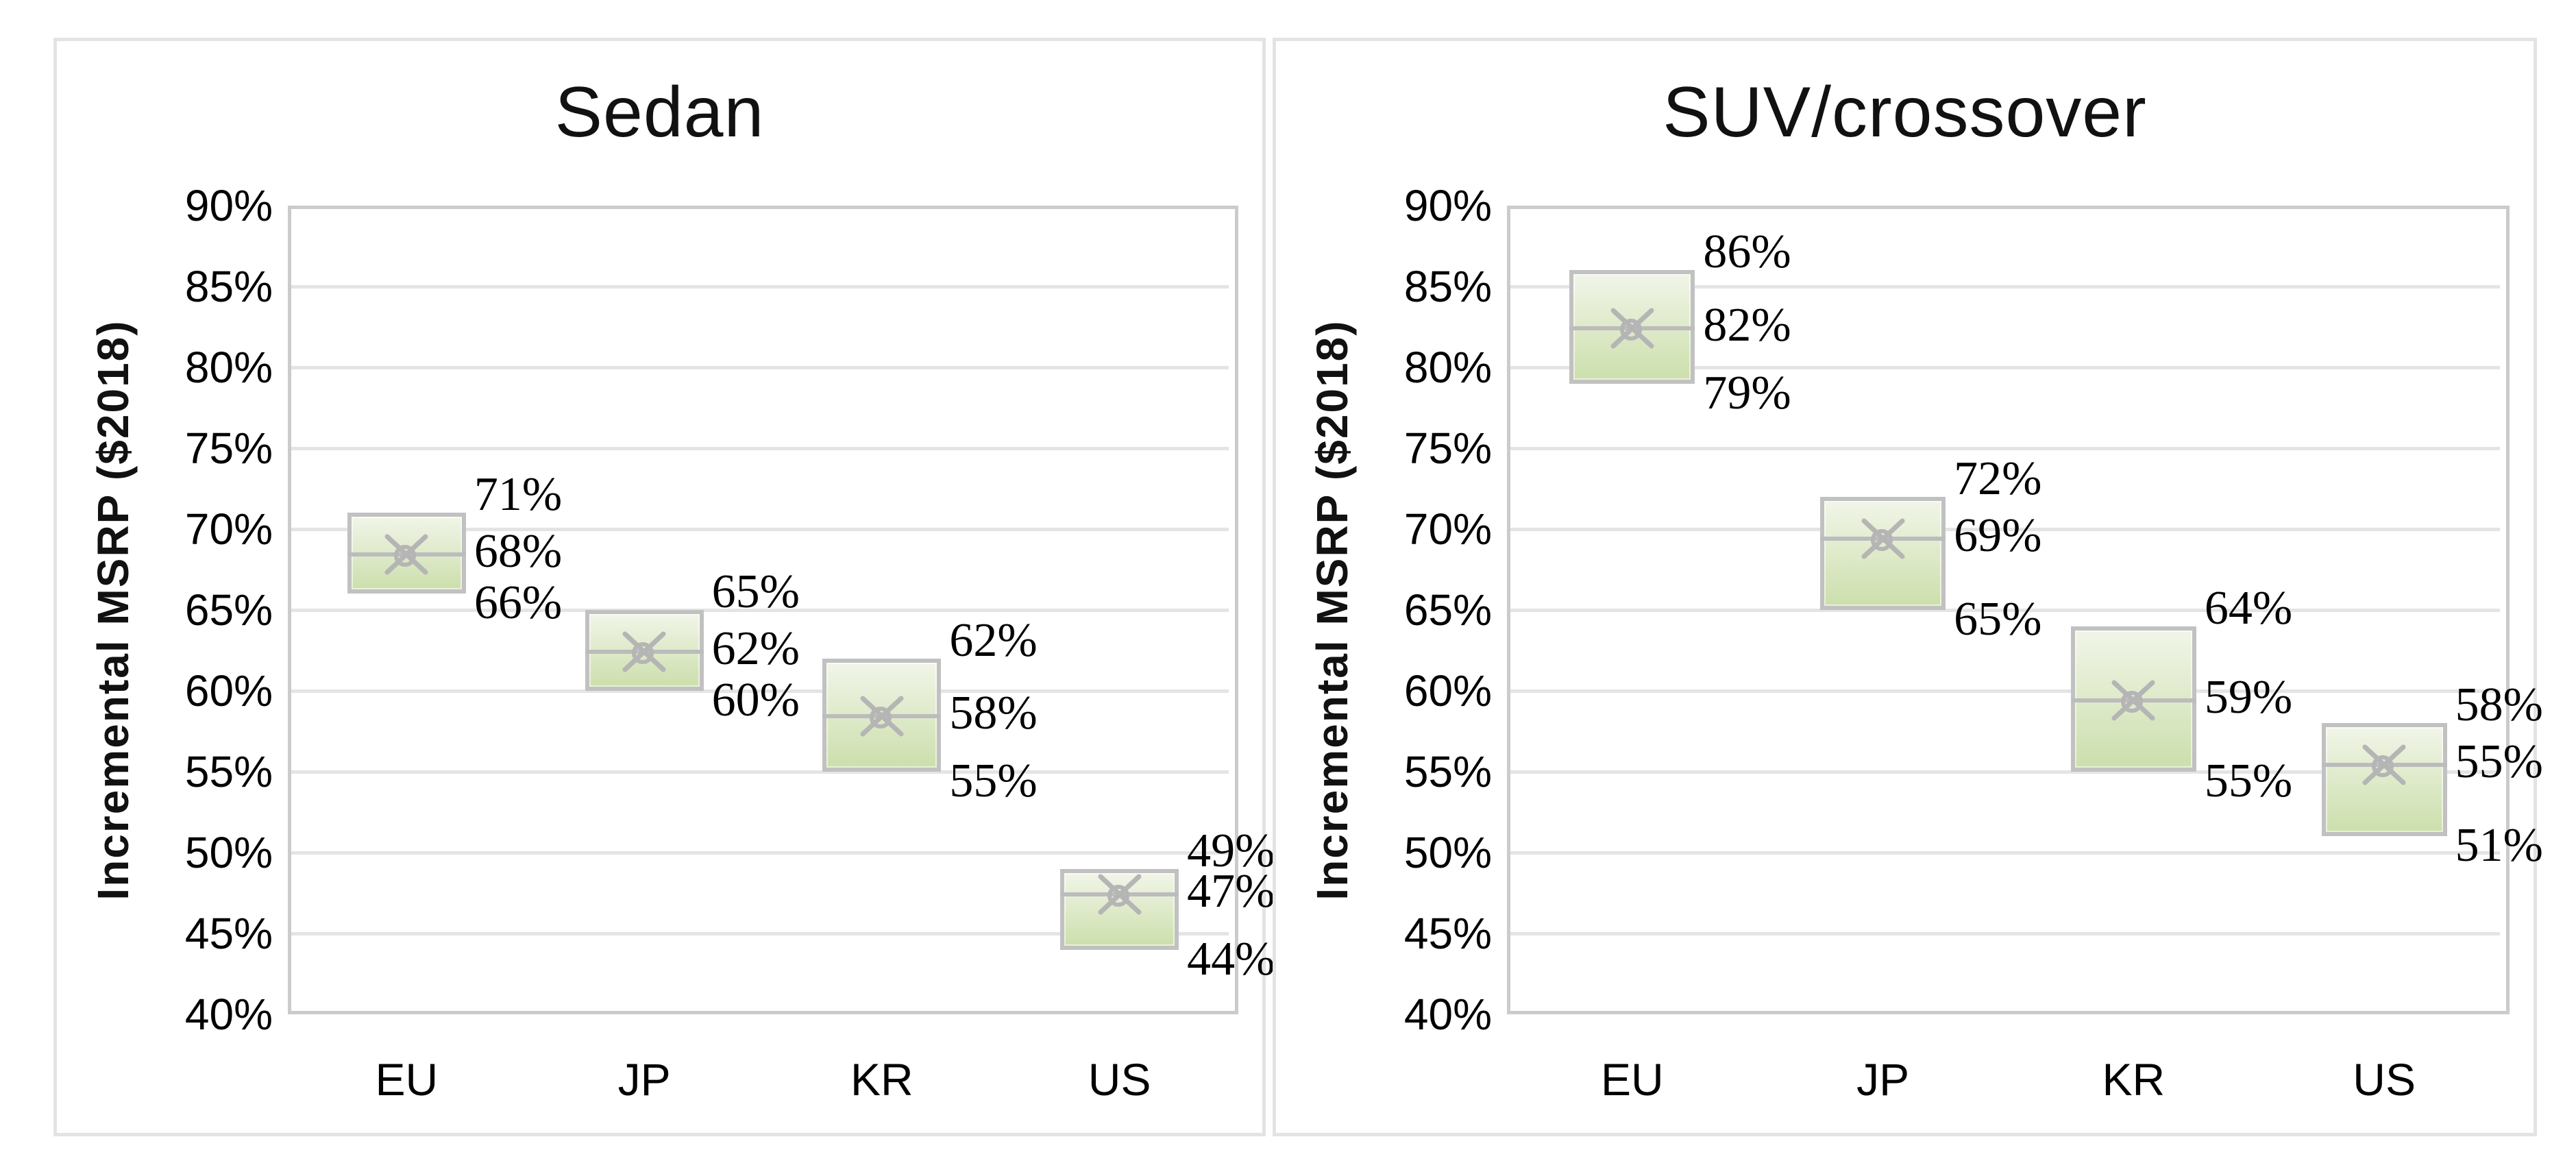 The image size is (2576, 1174). What do you see at coordinates (660, 112) in the screenshot?
I see `chart-title: Sedan` at bounding box center [660, 112].